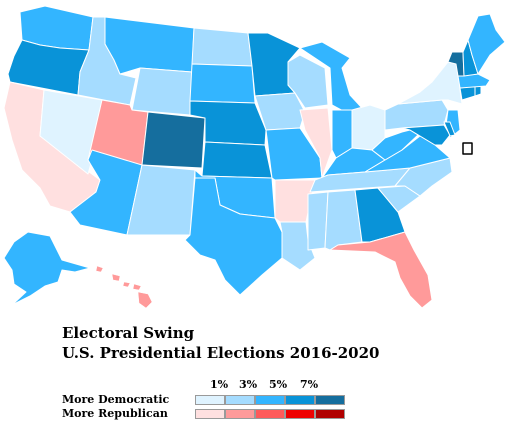 The image size is (509, 431). What do you see at coordinates (71, 132) in the screenshot?
I see `state-nevada` at bounding box center [71, 132].